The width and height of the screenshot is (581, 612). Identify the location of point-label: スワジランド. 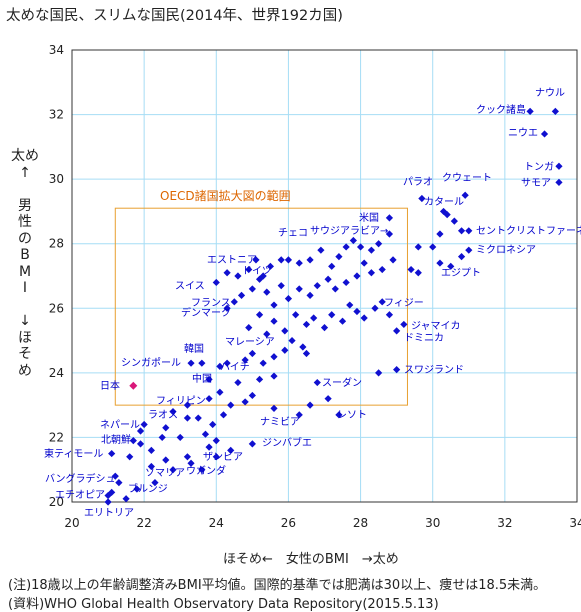
(434, 370).